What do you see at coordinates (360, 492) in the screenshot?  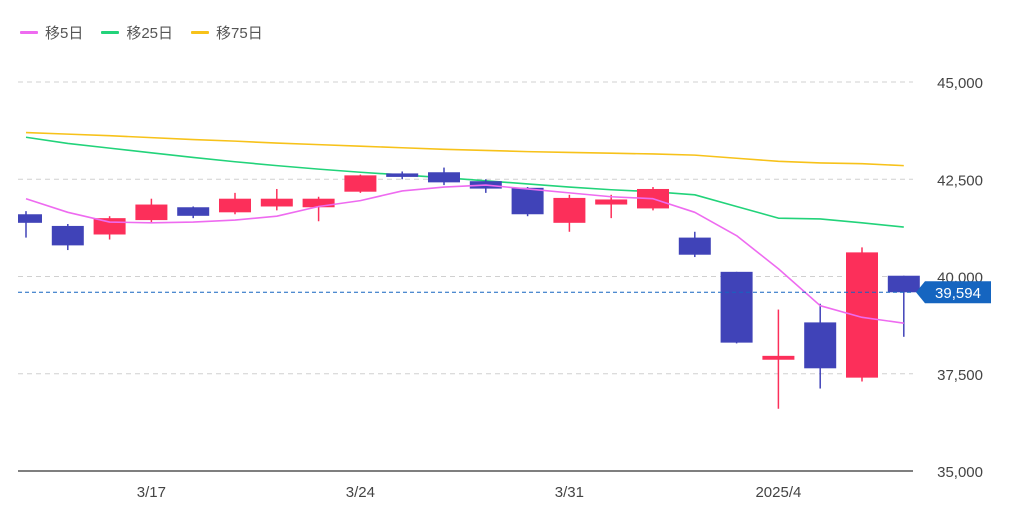 I see `x-tick-label: 3/24` at bounding box center [360, 492].